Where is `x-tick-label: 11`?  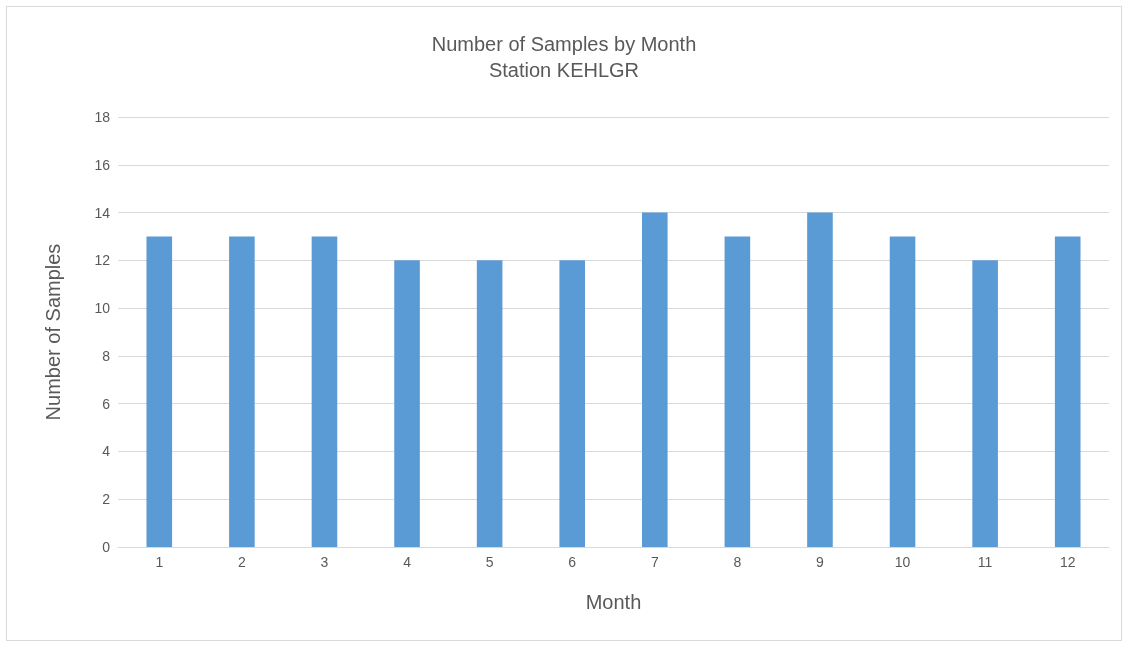 x-tick-label: 11 is located at coordinates (985, 562).